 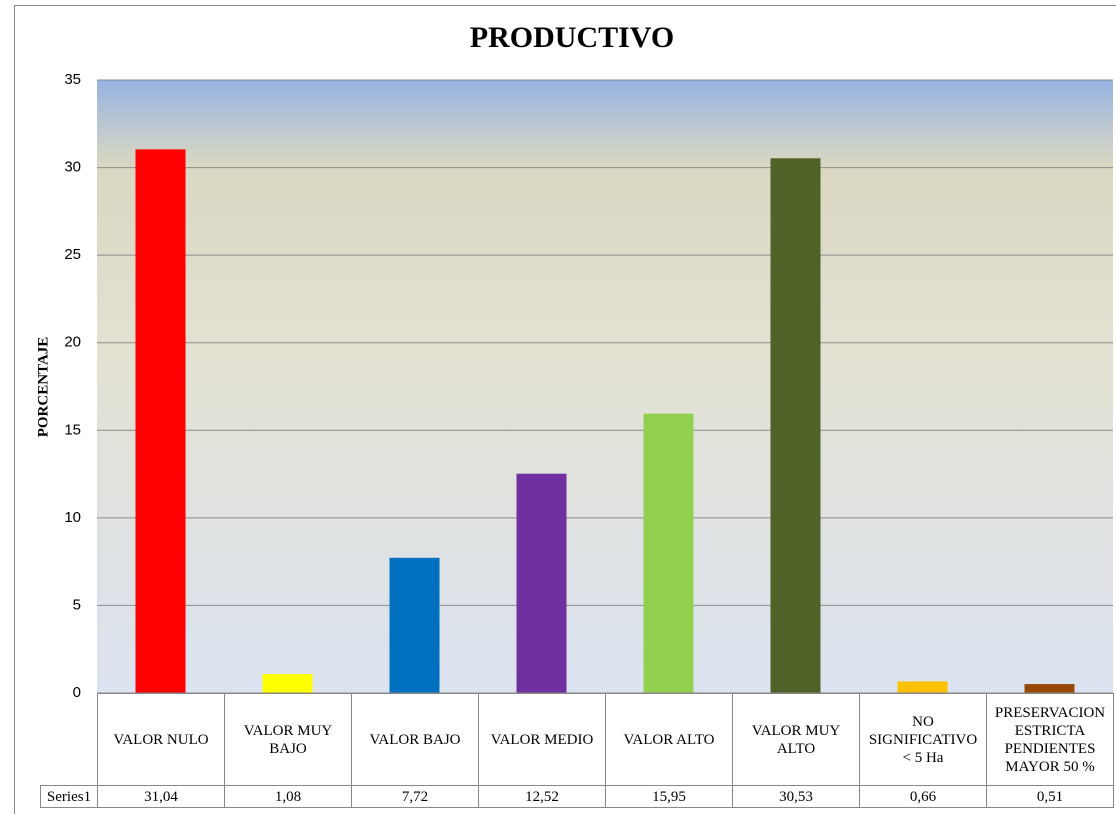 I want to click on data-table-value: 1,08, so click(x=288, y=796).